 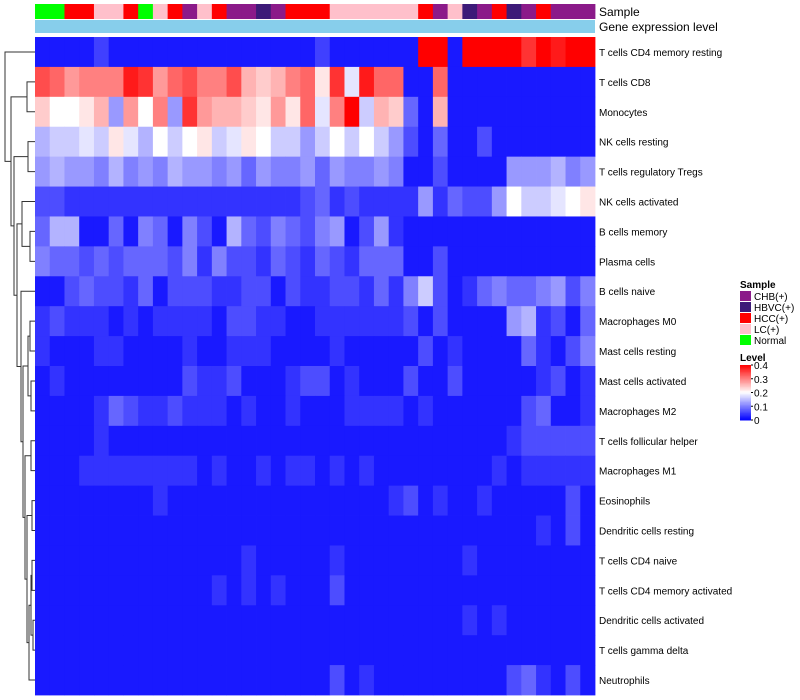 What do you see at coordinates (745, 307) in the screenshot?
I see `legend-swatch` at bounding box center [745, 307].